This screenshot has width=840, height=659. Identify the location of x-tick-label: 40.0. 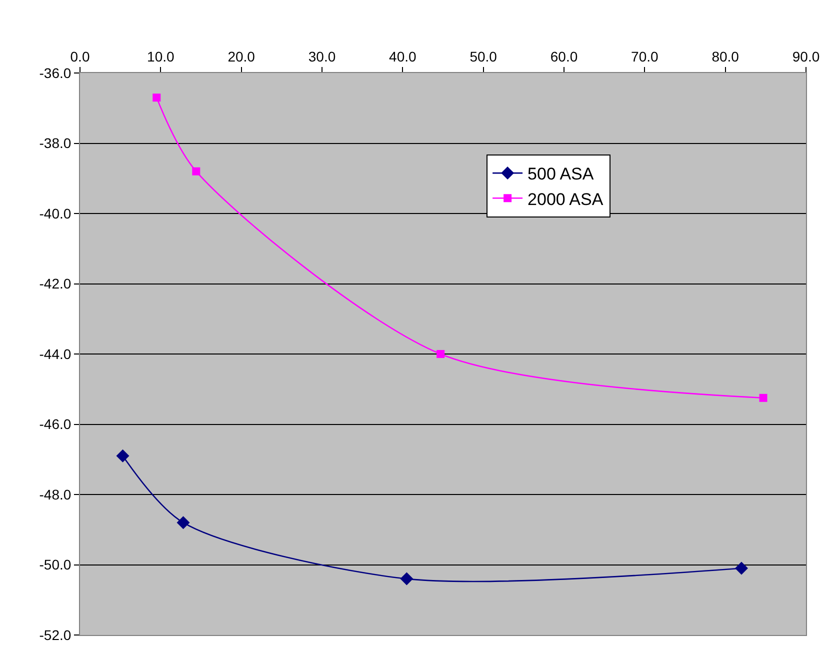
(403, 56).